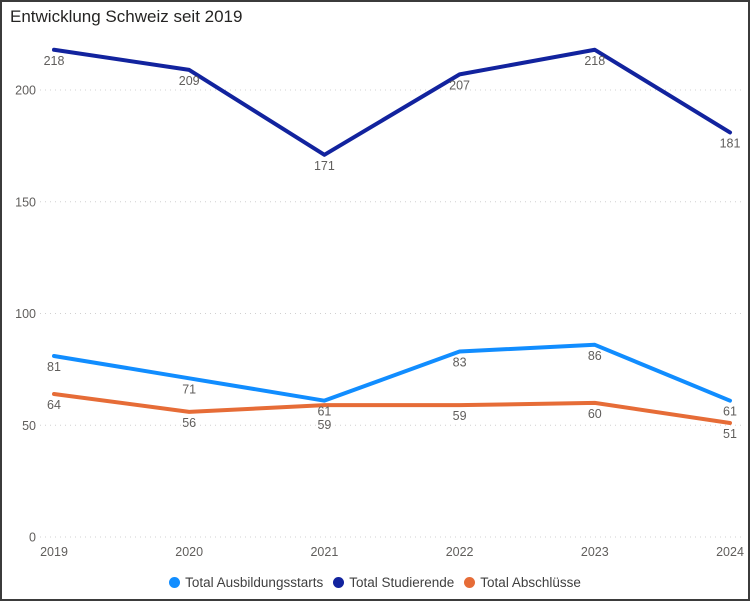 This screenshot has height=601, width=750. What do you see at coordinates (189, 81) in the screenshot?
I see `data-label: 209` at bounding box center [189, 81].